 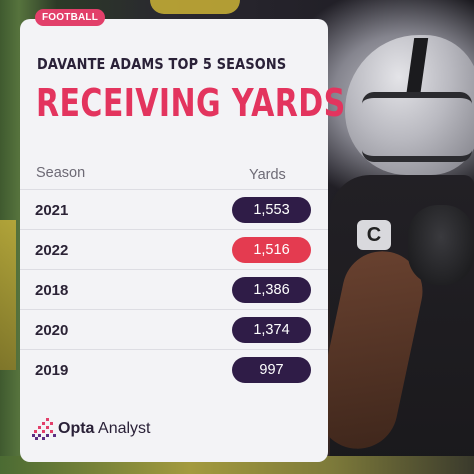 I want to click on season-cell: 2019, so click(x=52, y=370).